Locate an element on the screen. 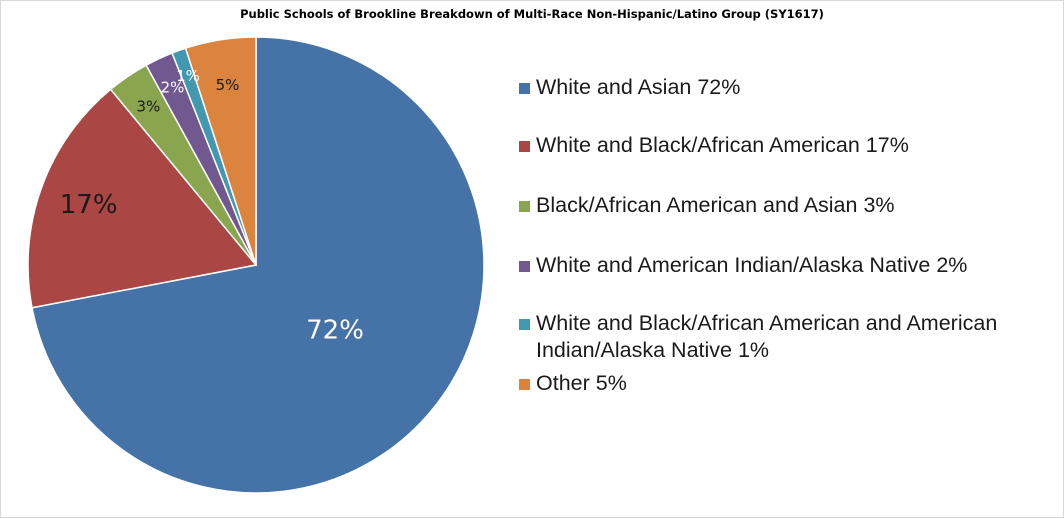 The height and width of the screenshot is (518, 1064). legend-item-3: Black/African American and Asian 3% is located at coordinates (787, 205).